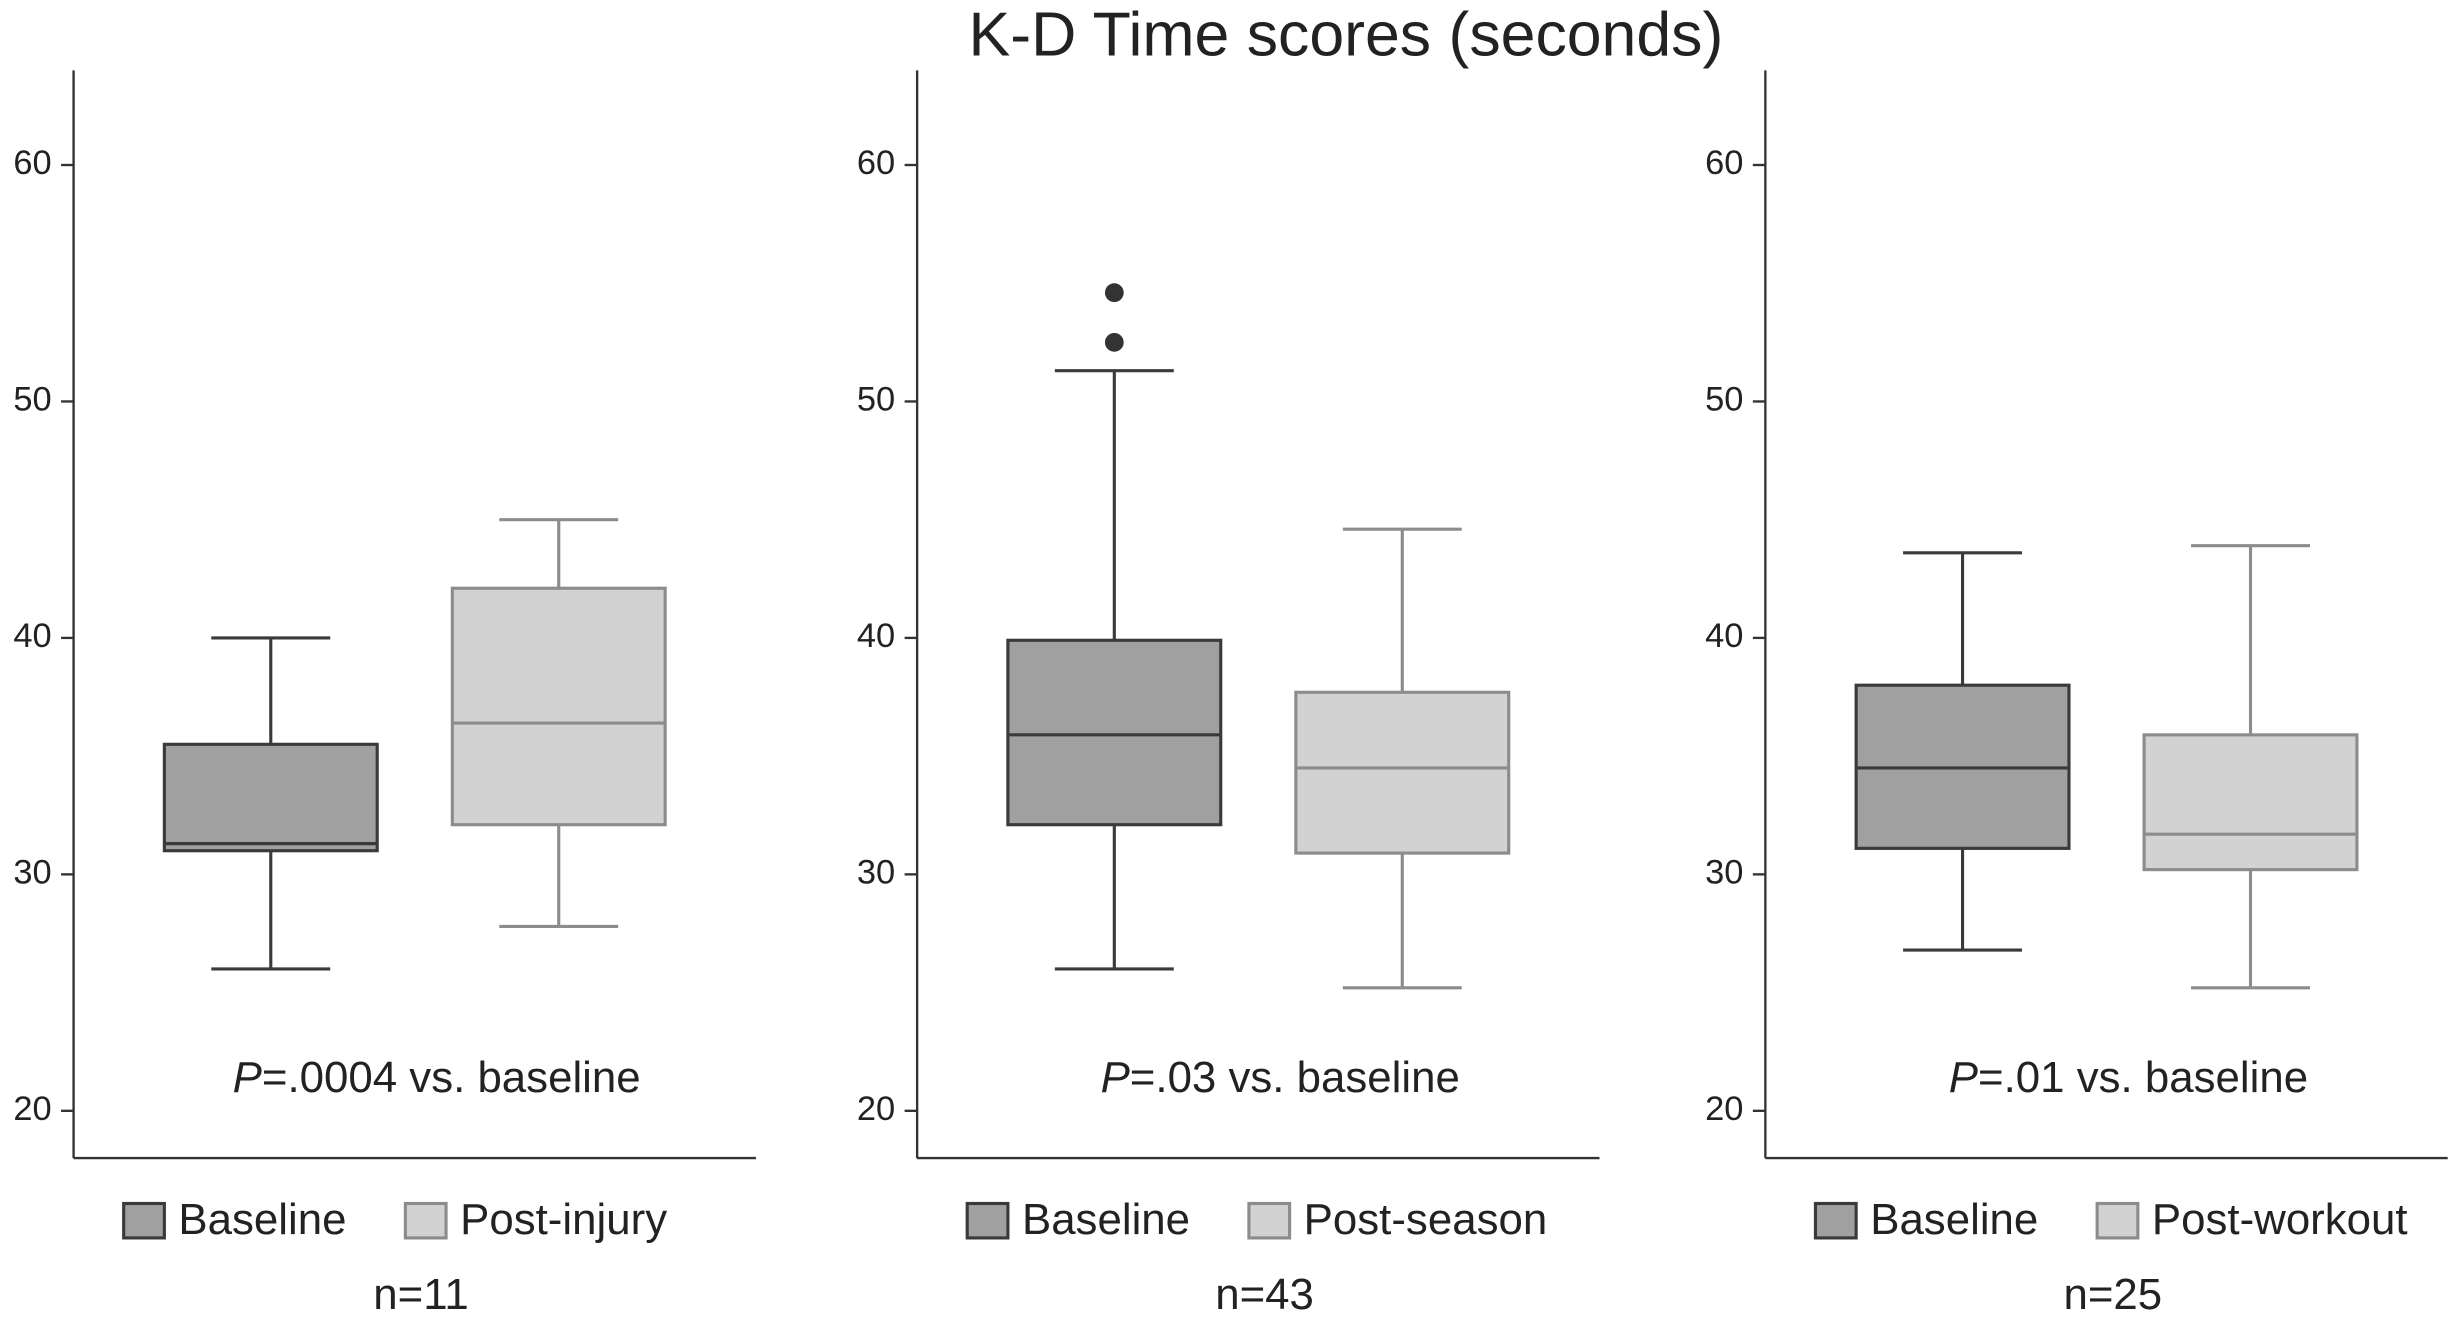  Describe the element at coordinates (2112, 1294) in the screenshot. I see `sample-size: n=25` at that location.